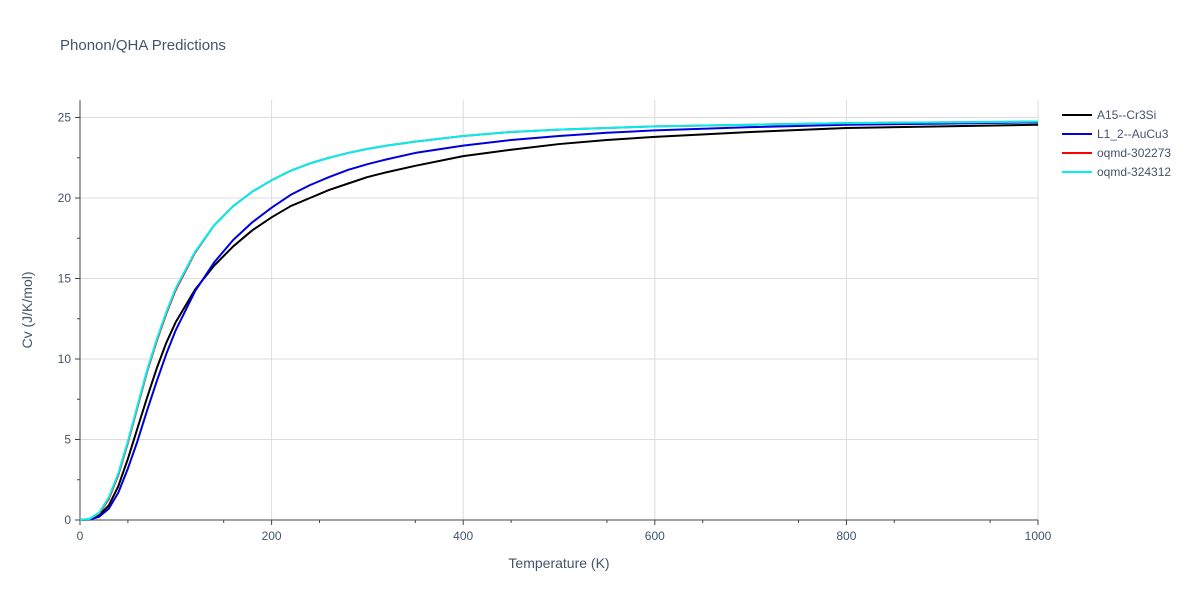 The image size is (1200, 600). I want to click on y-tick-label: 20, so click(65, 198).